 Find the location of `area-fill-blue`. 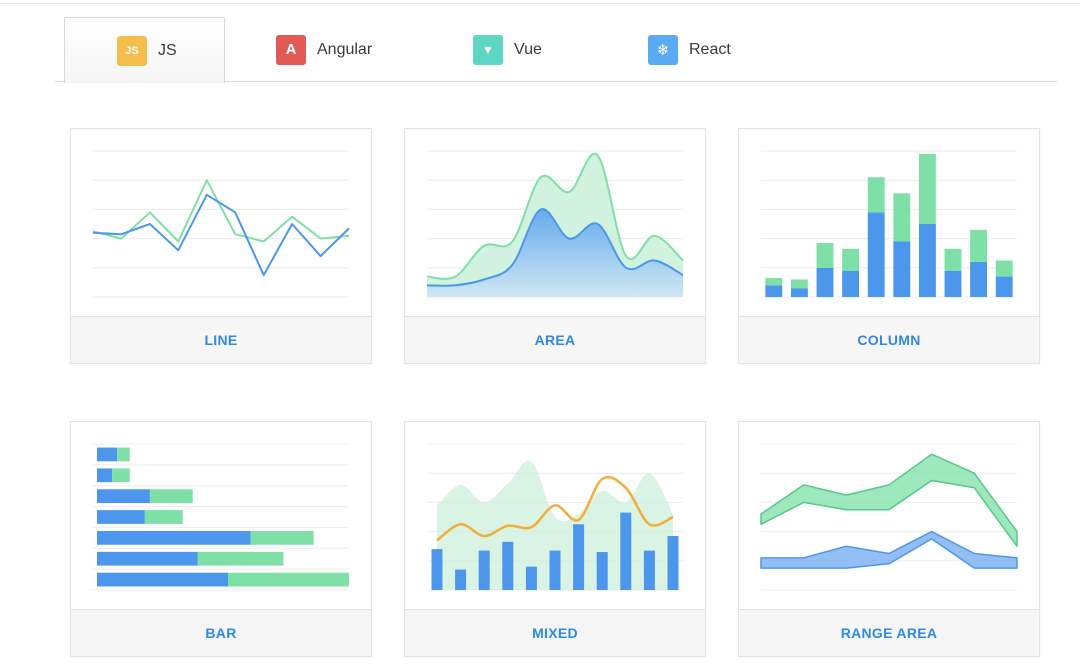

area-fill-blue is located at coordinates (555, 252).